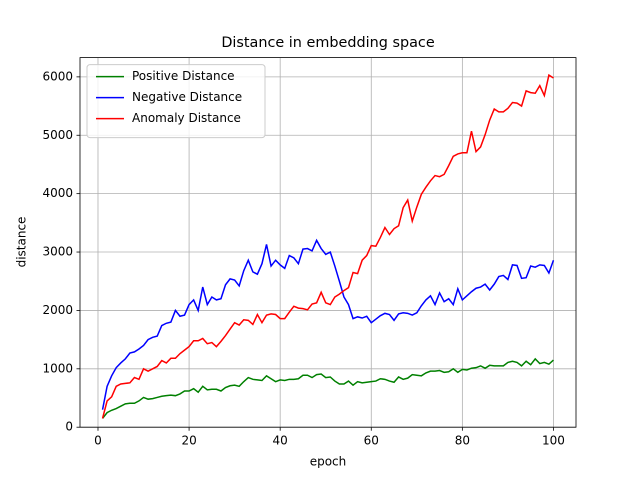 The image size is (640, 480). What do you see at coordinates (57, 76) in the screenshot?
I see `y-tick-label: 6000` at bounding box center [57, 76].